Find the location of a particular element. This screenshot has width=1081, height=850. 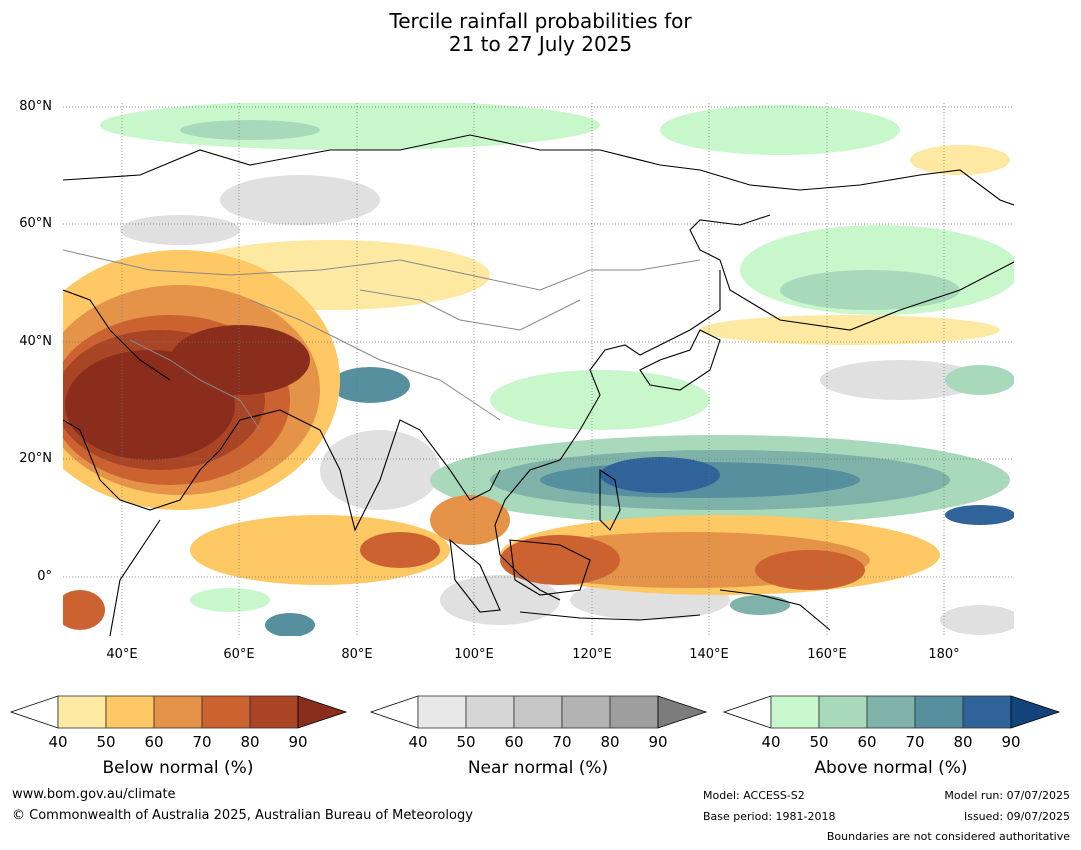

lon-label-160e: 160°E is located at coordinates (827, 654).